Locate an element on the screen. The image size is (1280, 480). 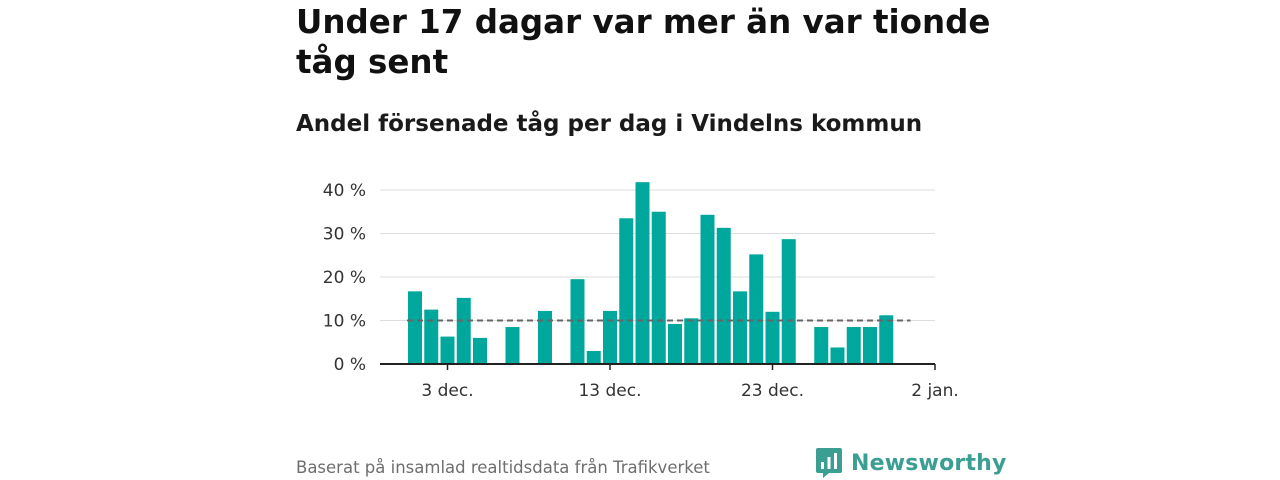
bars is located at coordinates (651, 273).